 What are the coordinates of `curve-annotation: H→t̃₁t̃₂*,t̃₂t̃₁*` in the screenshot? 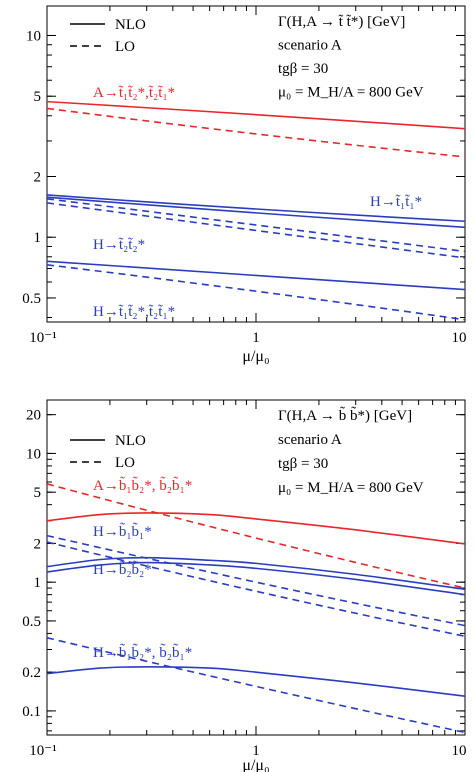 It's located at (134, 312).